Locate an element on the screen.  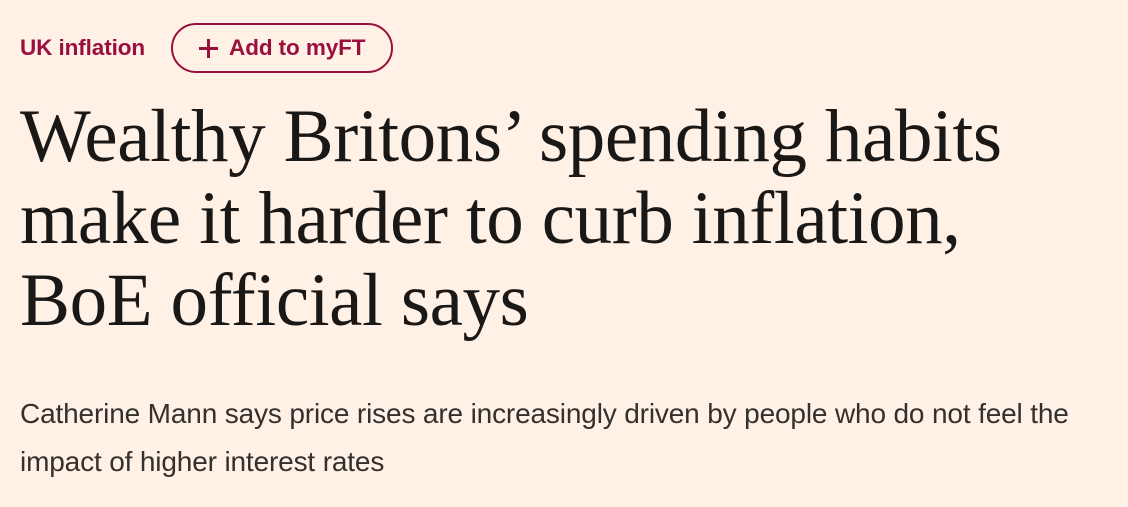
topic-label-uk-inflation: UK inflation is located at coordinates (83, 47).